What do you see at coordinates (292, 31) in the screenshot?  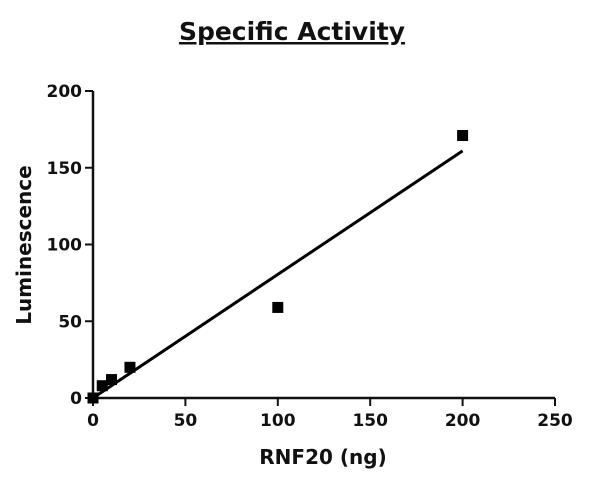 I see `chart-title: Specific Activity` at bounding box center [292, 31].